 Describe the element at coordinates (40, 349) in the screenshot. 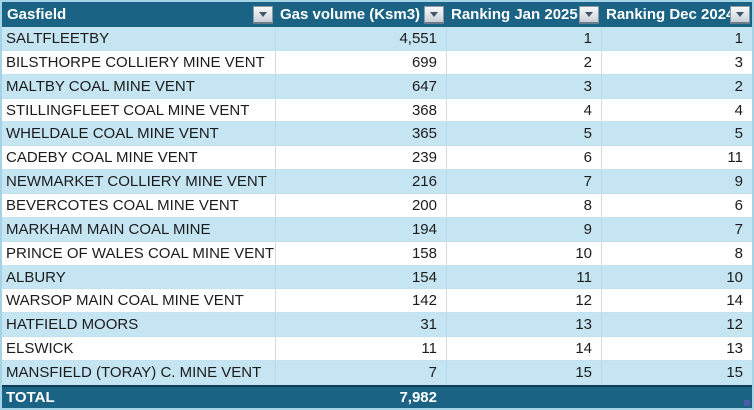

I see `cell-gasfield: ELSWICK` at that location.